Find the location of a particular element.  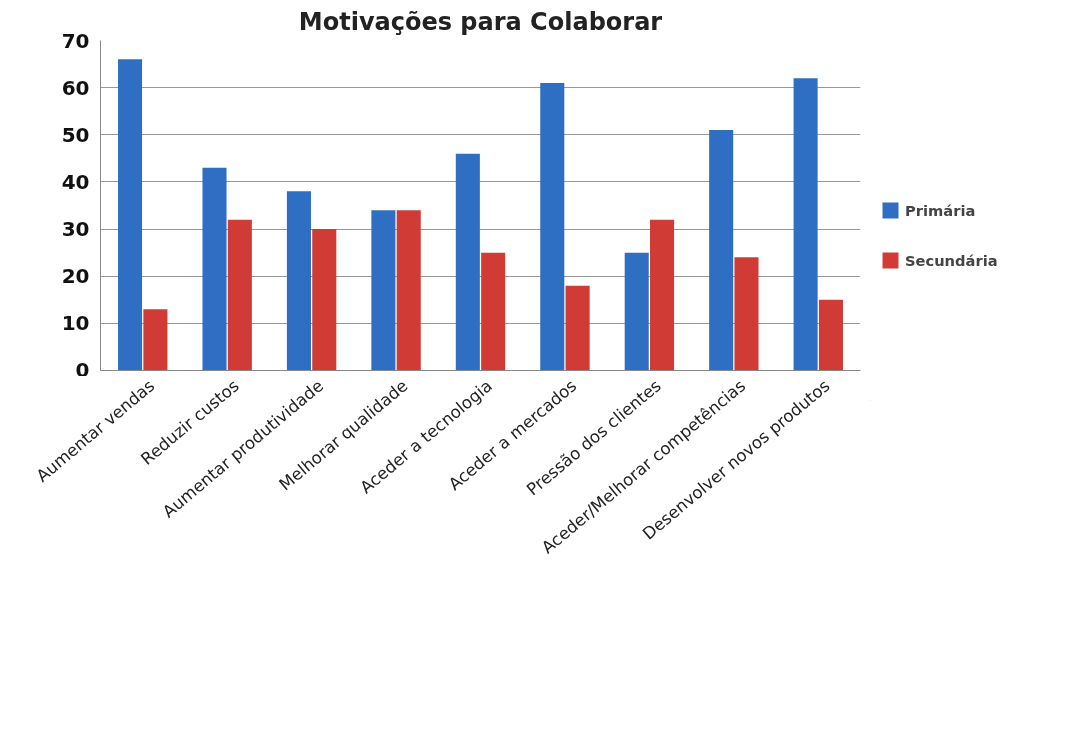

y-tick-label: 30 is located at coordinates (75, 229).